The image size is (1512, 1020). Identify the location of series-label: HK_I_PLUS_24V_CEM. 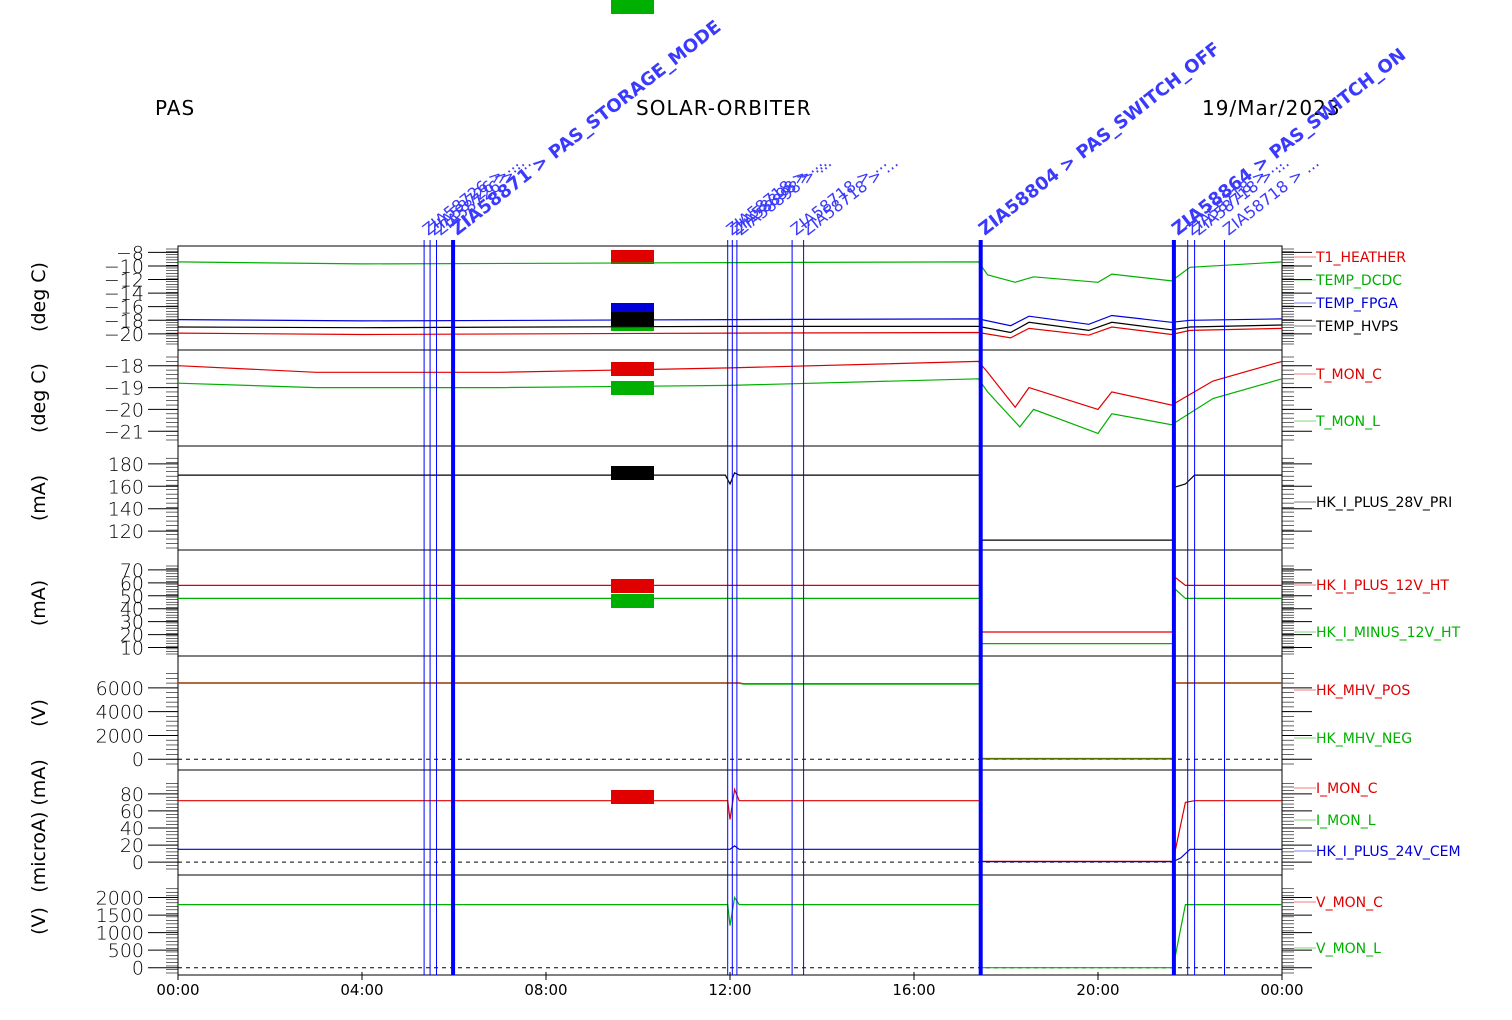
(1388, 852).